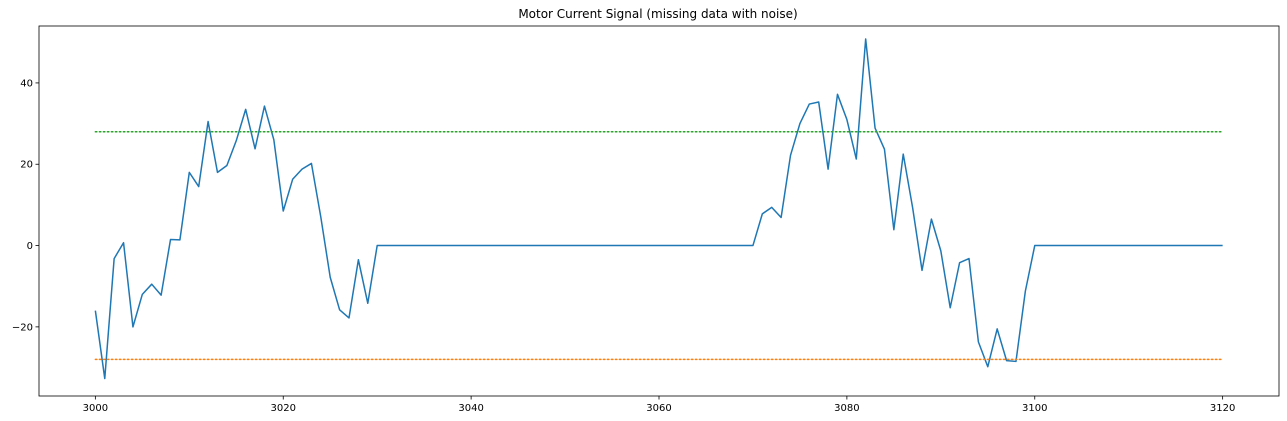 This screenshot has height=421, width=1287. Describe the element at coordinates (1222, 408) in the screenshot. I see `x-tick-label: 3120` at that location.